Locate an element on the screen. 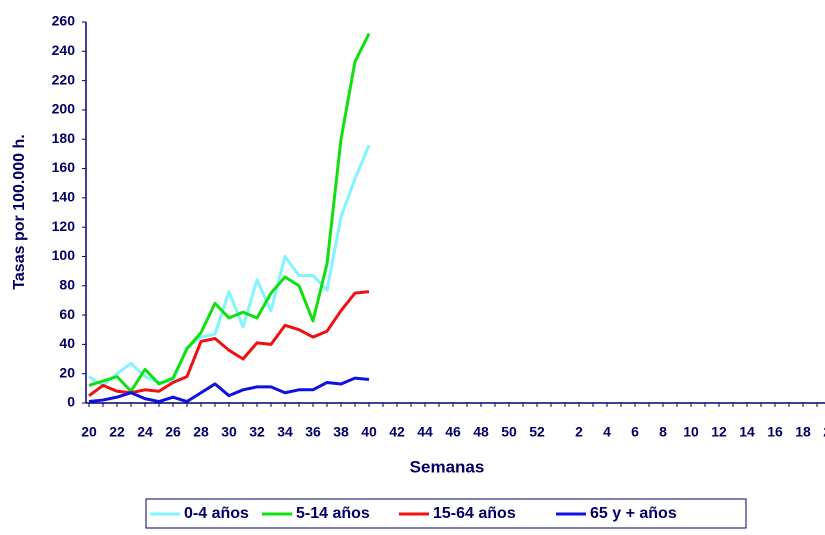 The image size is (825, 535). x-tick-label: 4 is located at coordinates (607, 432).